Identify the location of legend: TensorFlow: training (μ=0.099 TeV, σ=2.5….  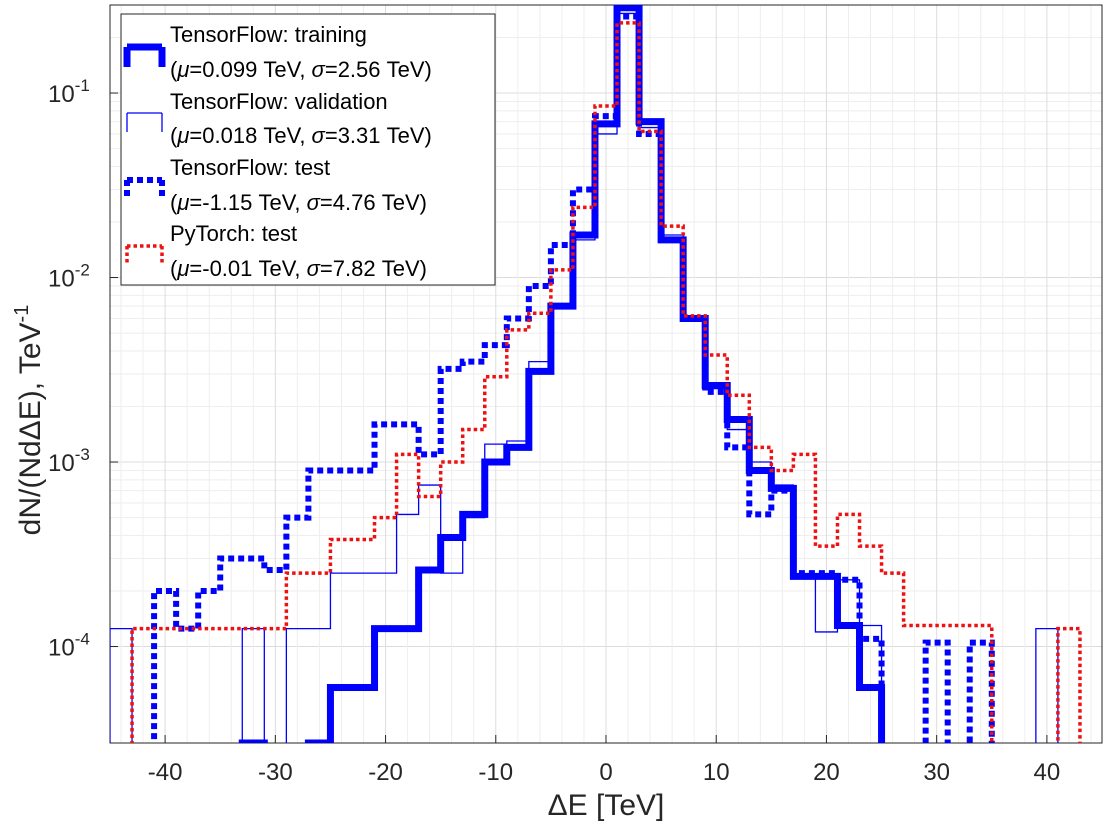
(308, 149).